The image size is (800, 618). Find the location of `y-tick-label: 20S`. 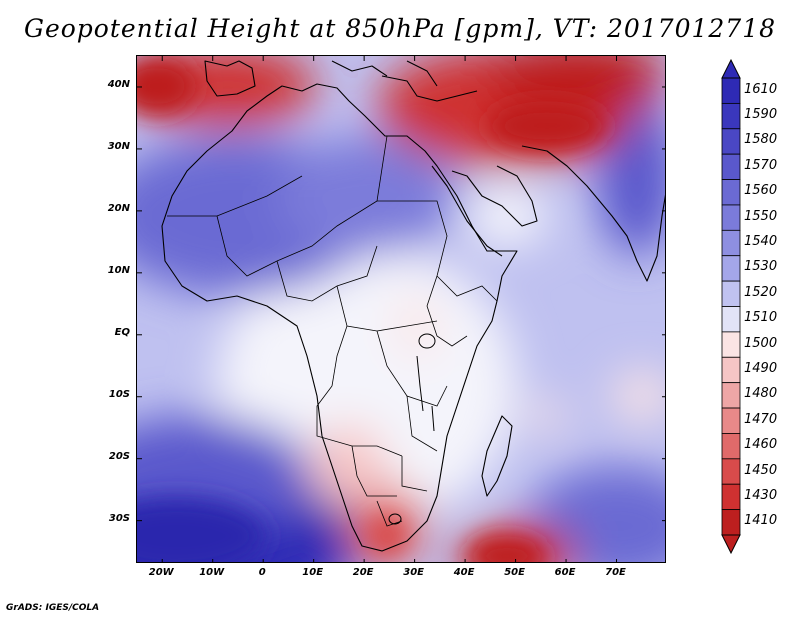

y-tick-label: 20S is located at coordinates (119, 456).